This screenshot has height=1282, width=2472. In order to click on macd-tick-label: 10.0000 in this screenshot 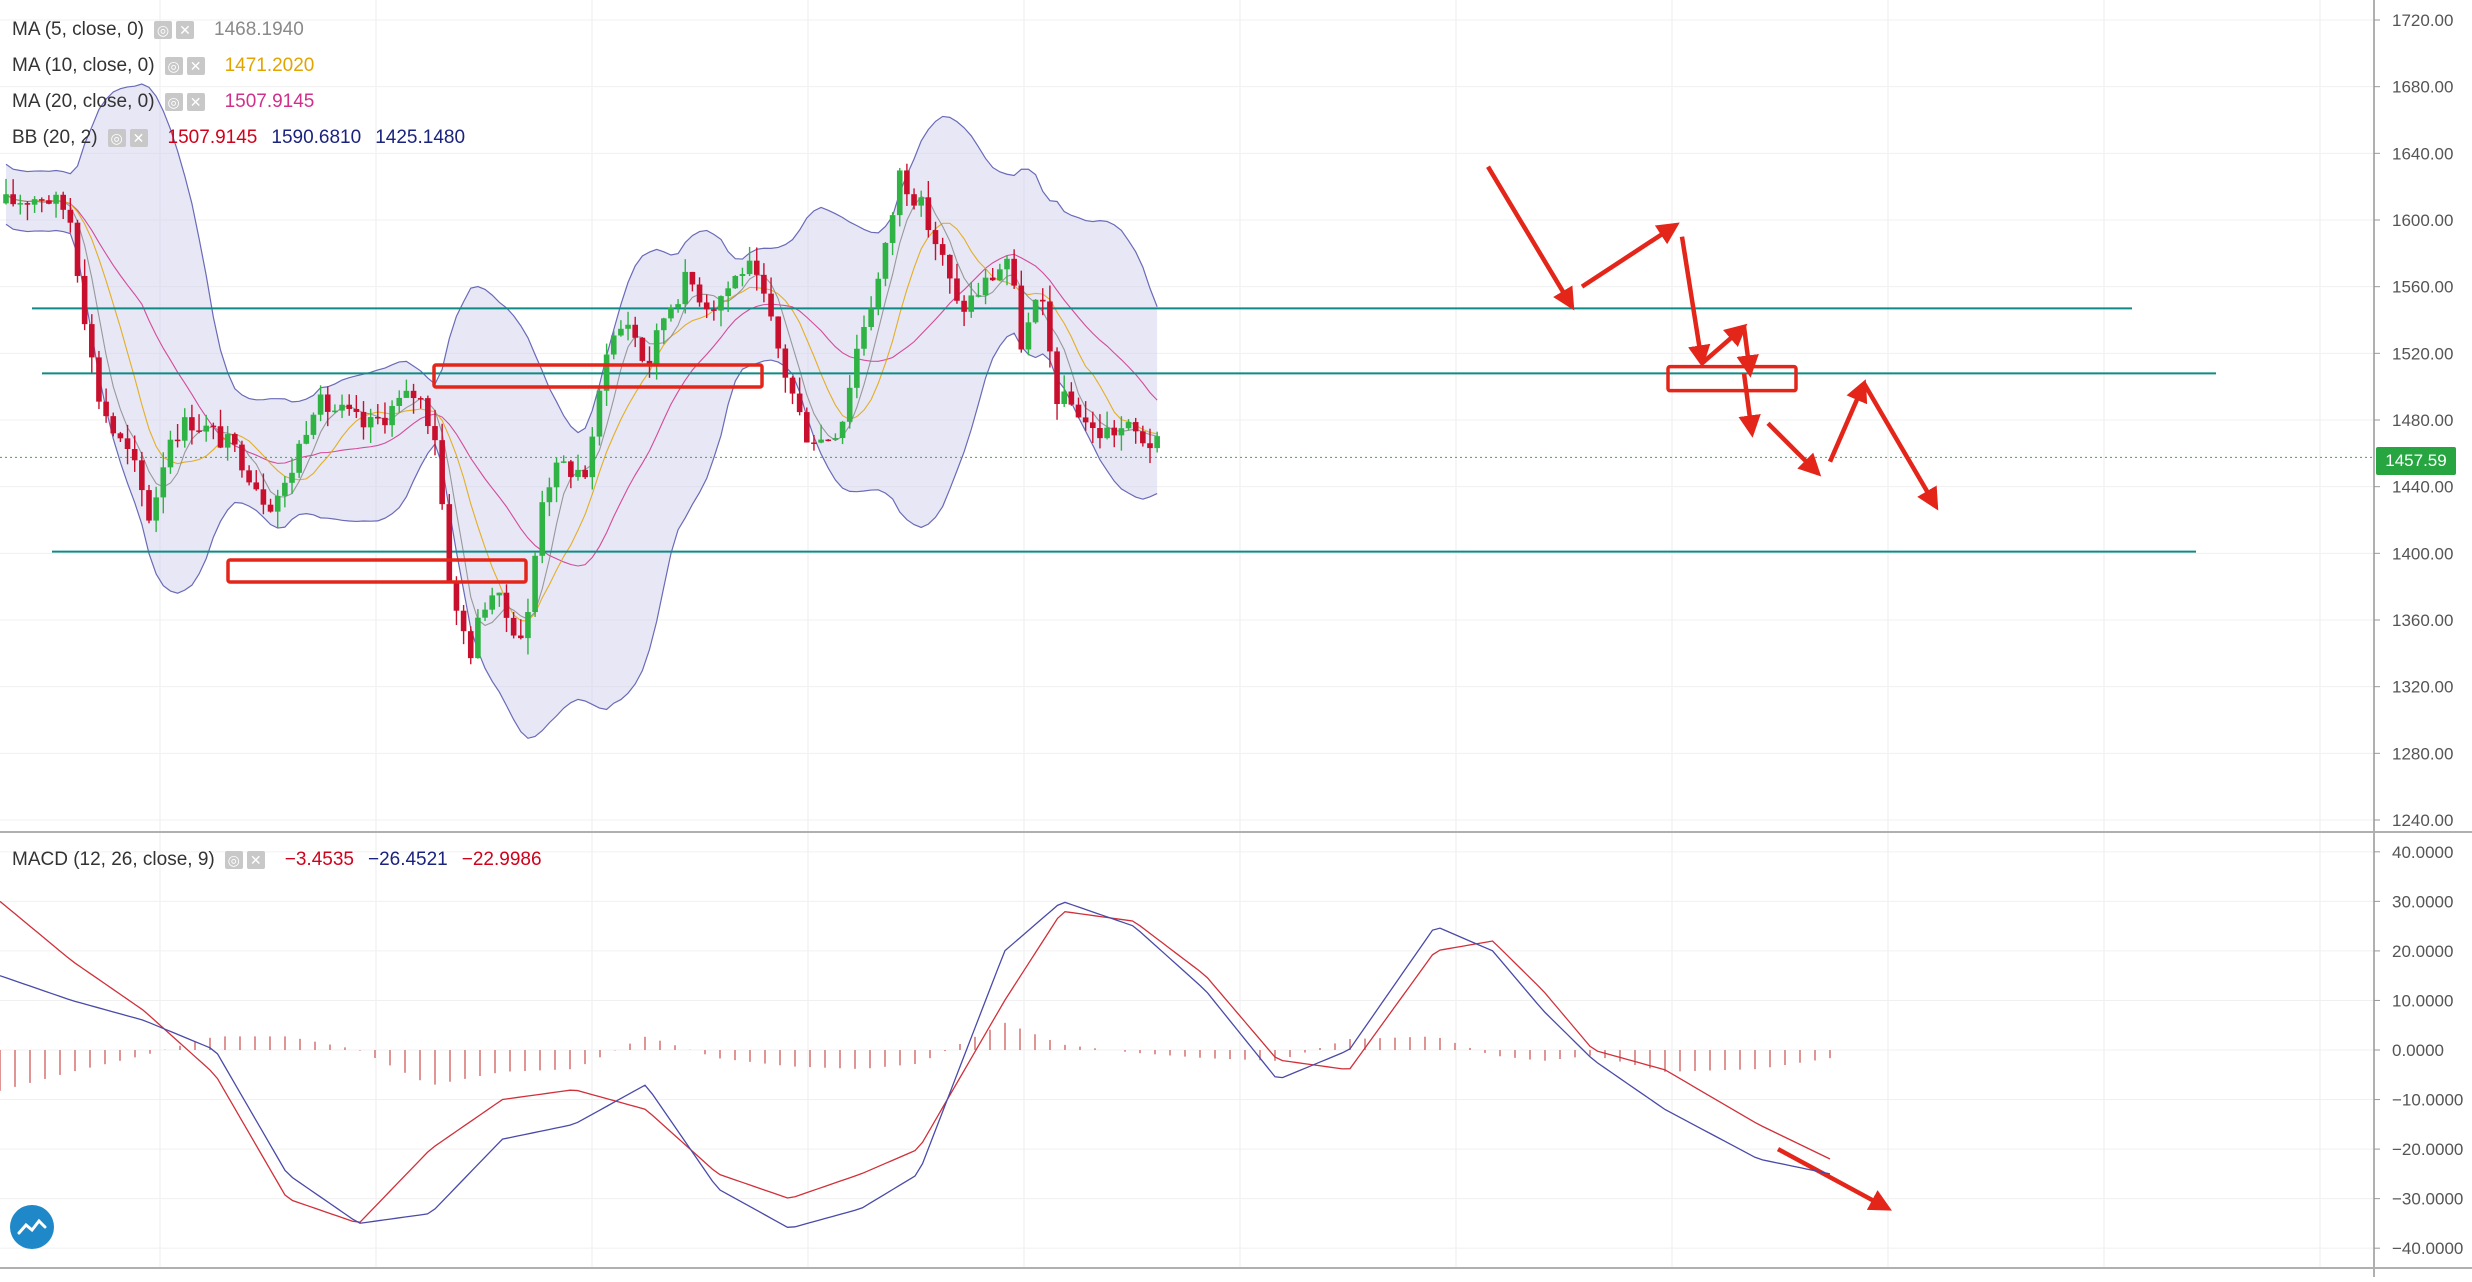, I will do `click(2422, 1000)`.